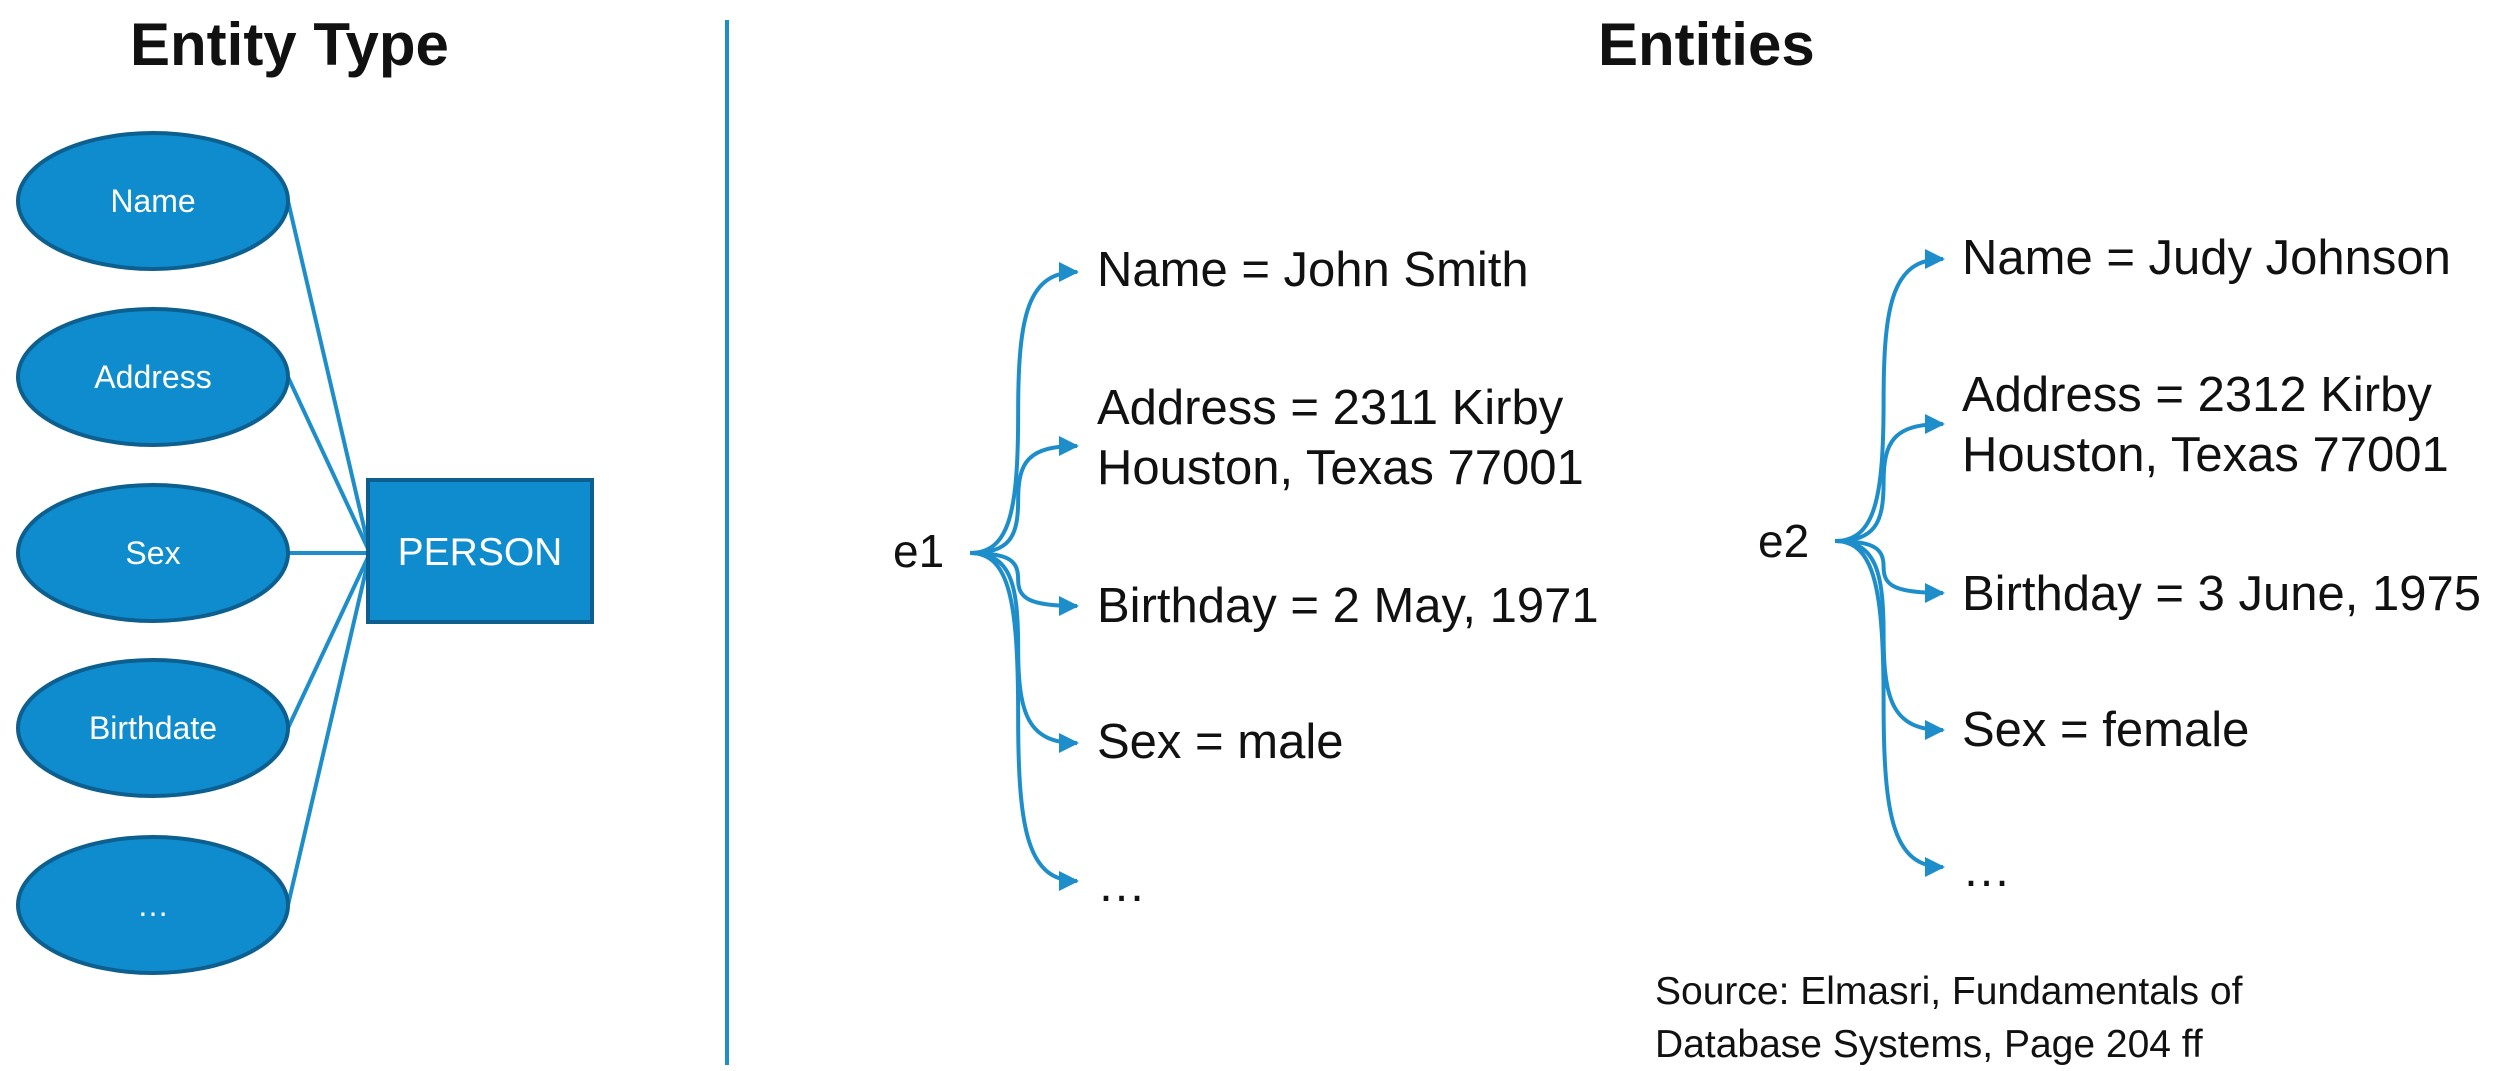 The image size is (2500, 1071). I want to click on attribute-value-line: Sex = male, so click(1220, 742).